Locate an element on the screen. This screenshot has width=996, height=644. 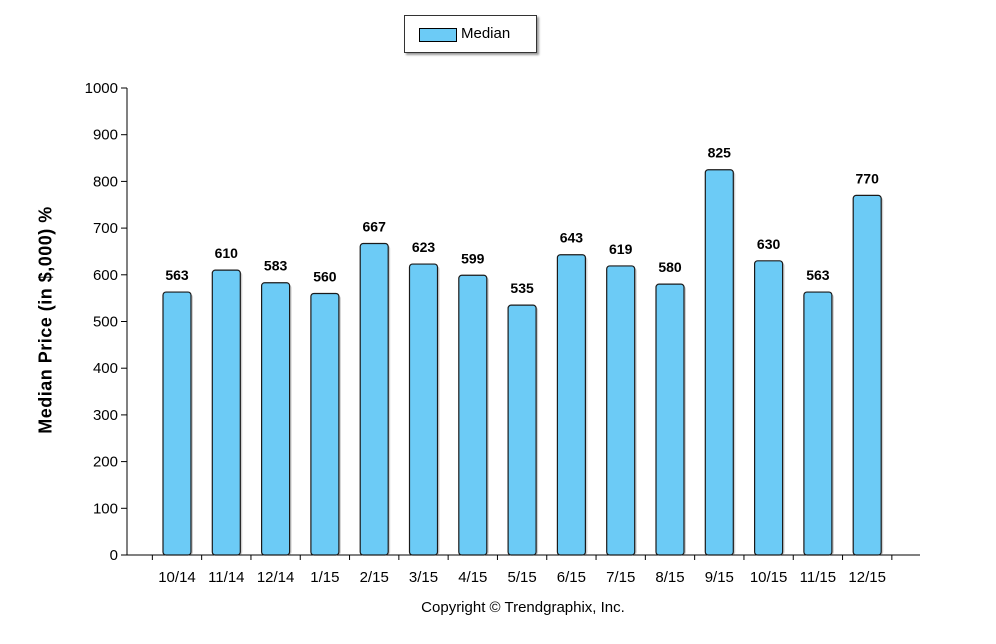
data-label: 619 is located at coordinates (621, 249).